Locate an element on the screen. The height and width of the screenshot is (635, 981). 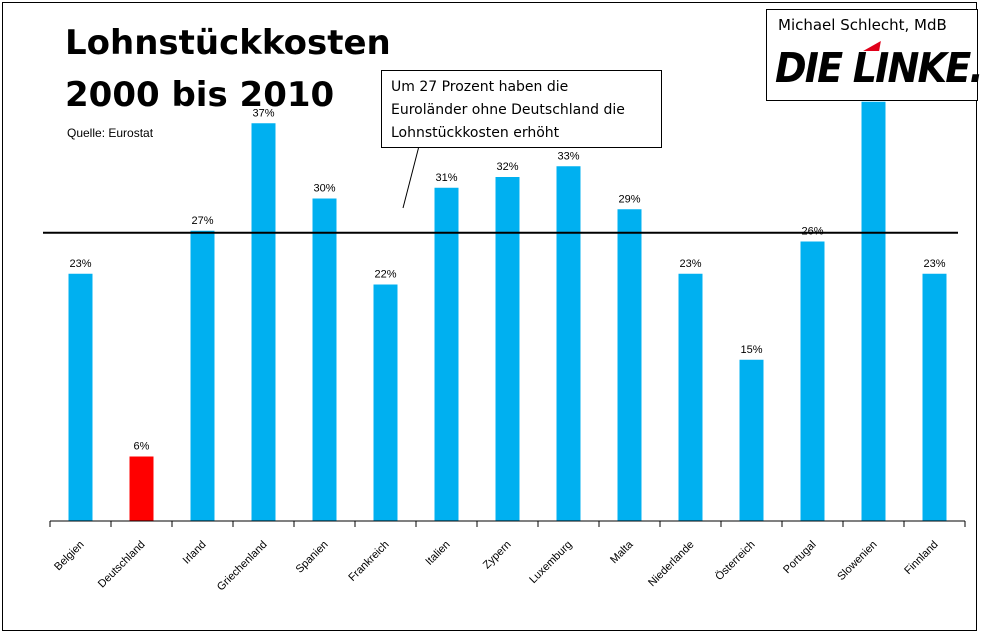
category-label: Deutschland is located at coordinates (122, 565).